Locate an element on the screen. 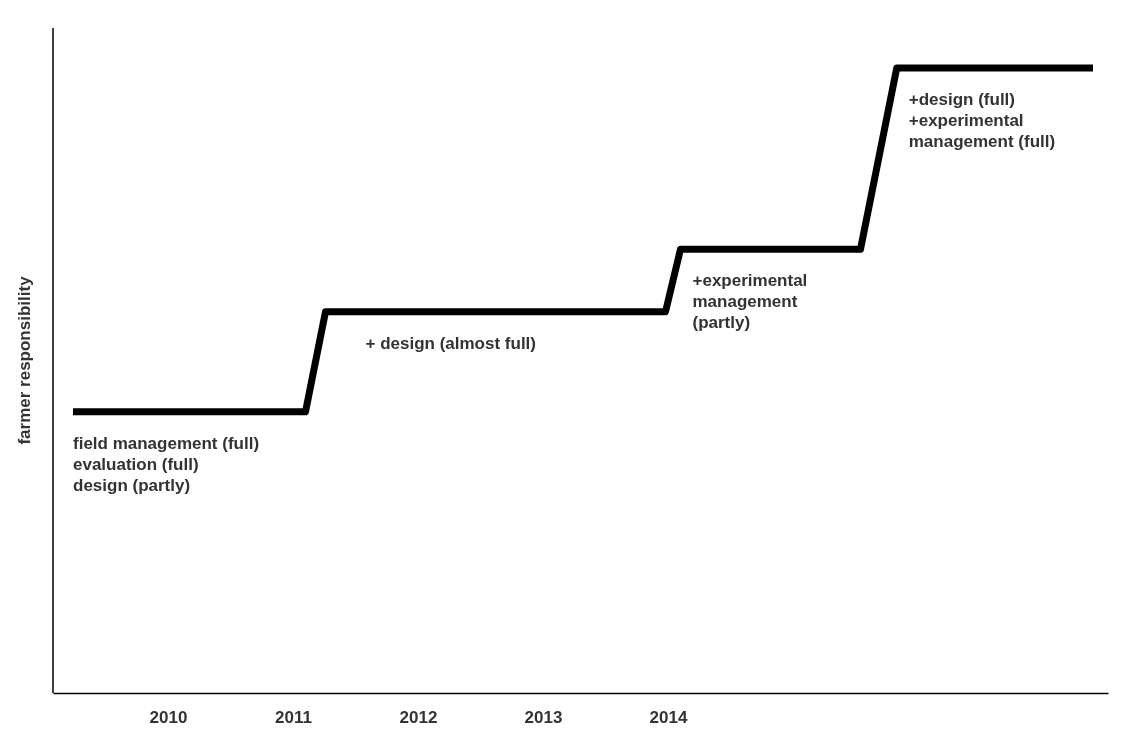 The height and width of the screenshot is (749, 1129). y-axis-title: farmer responsibility is located at coordinates (24, 360).